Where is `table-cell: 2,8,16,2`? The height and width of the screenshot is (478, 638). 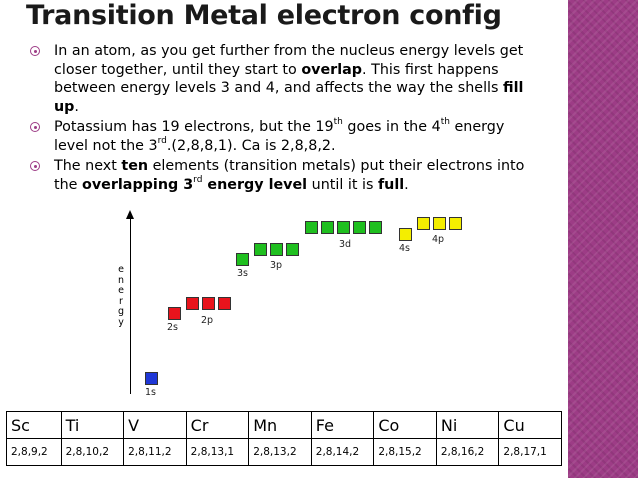 table-cell: 2,8,16,2 is located at coordinates (467, 452).